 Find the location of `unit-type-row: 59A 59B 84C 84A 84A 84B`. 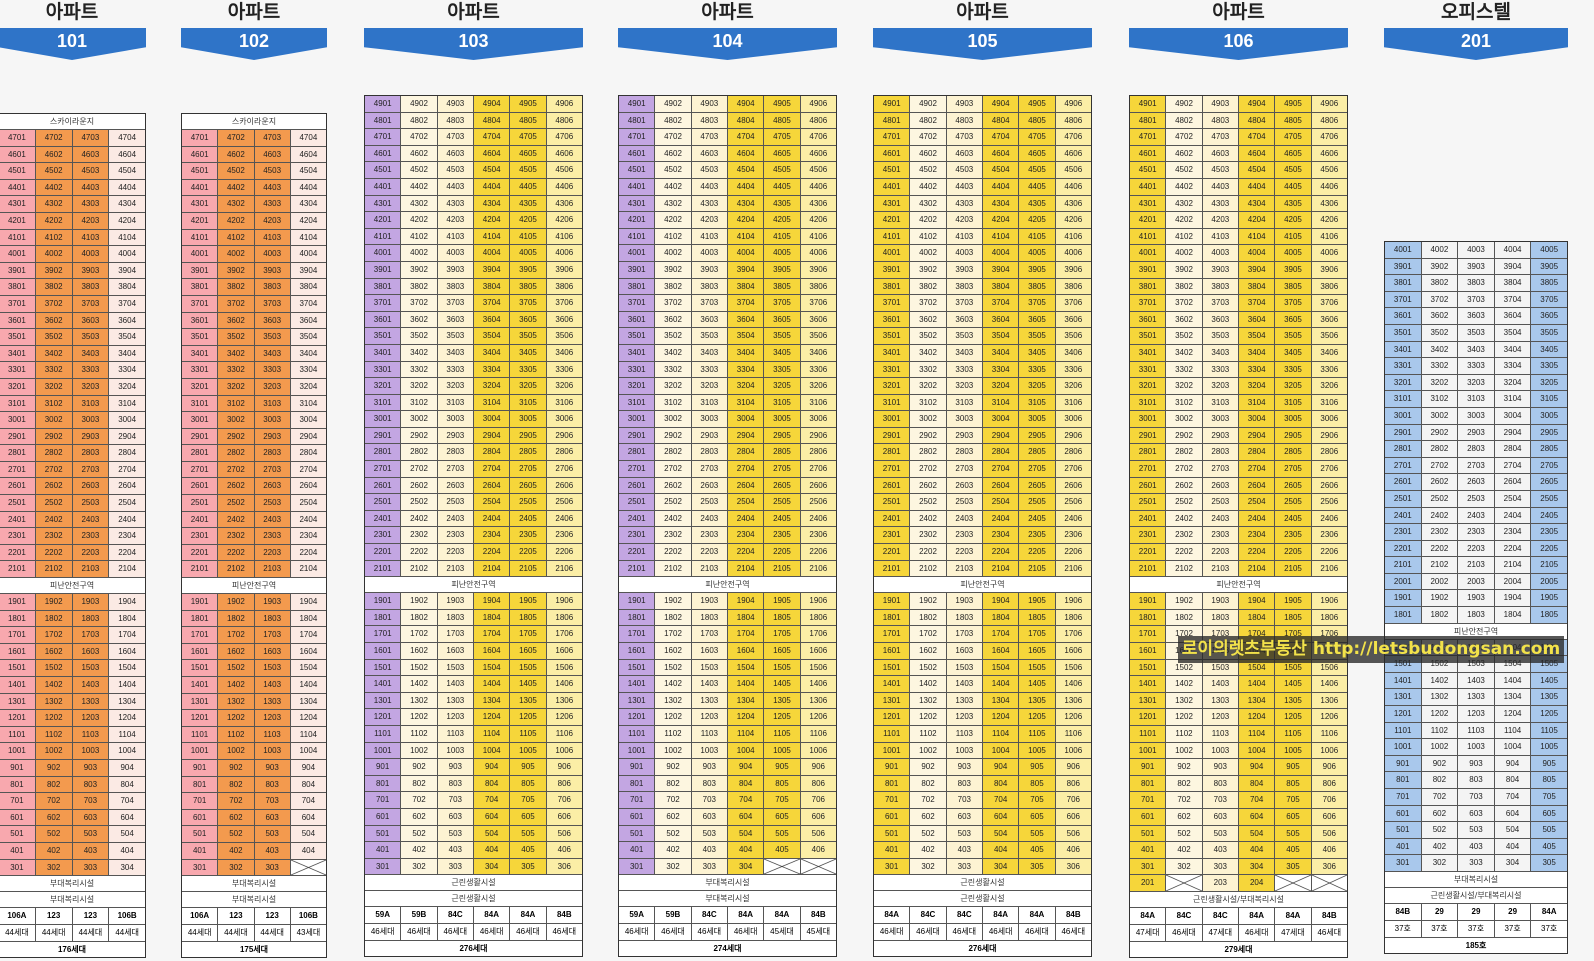

unit-type-row: 59A 59B 84C 84A 84A 84B is located at coordinates (727, 916).